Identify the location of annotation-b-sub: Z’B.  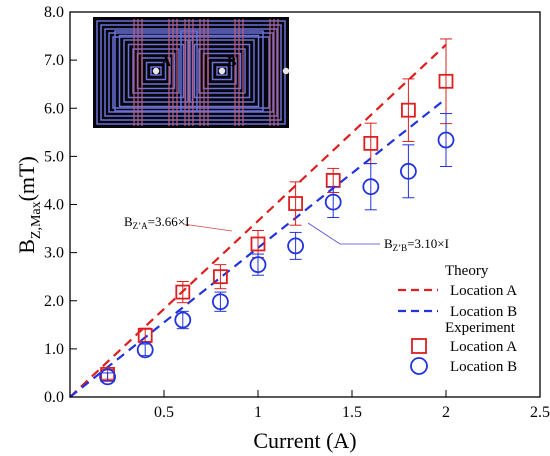
(400, 248).